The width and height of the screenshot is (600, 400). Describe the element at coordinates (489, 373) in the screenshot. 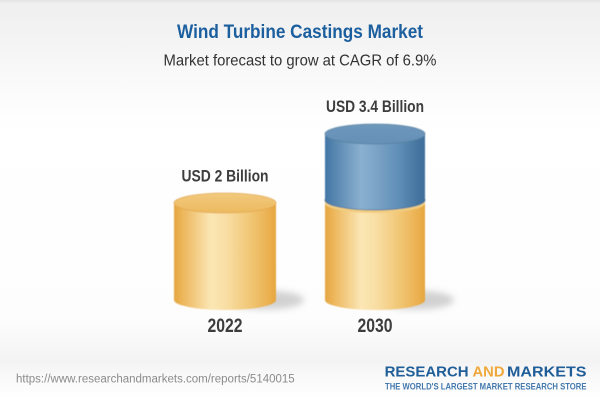

I see `svg-text: AND` at that location.